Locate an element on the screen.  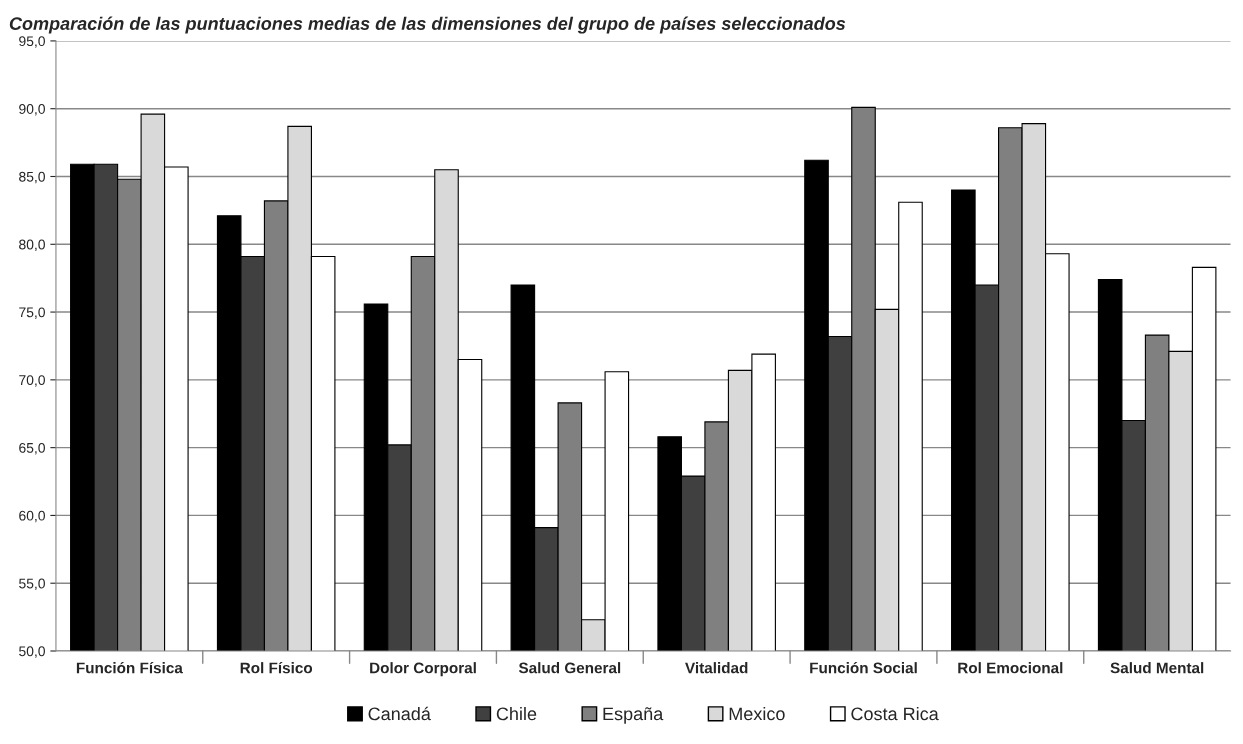
y-tick-label: 75,0 is located at coordinates (32, 313).